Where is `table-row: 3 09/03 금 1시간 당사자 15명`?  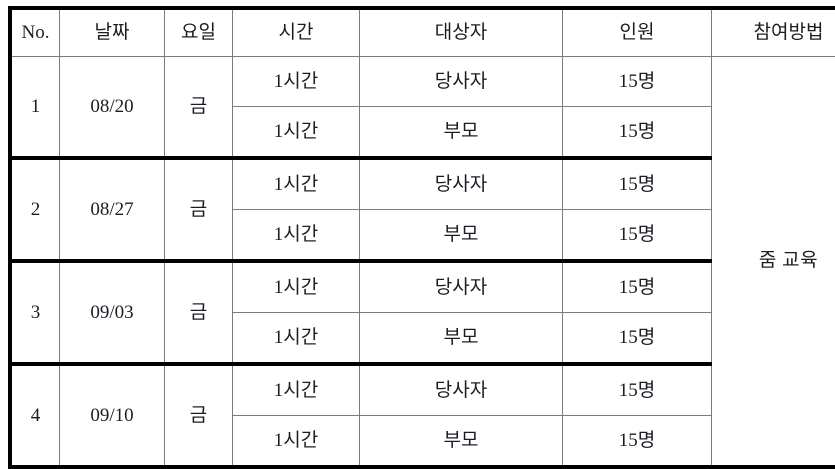 table-row: 3 09/03 금 1시간 당사자 15명 is located at coordinates (422, 287).